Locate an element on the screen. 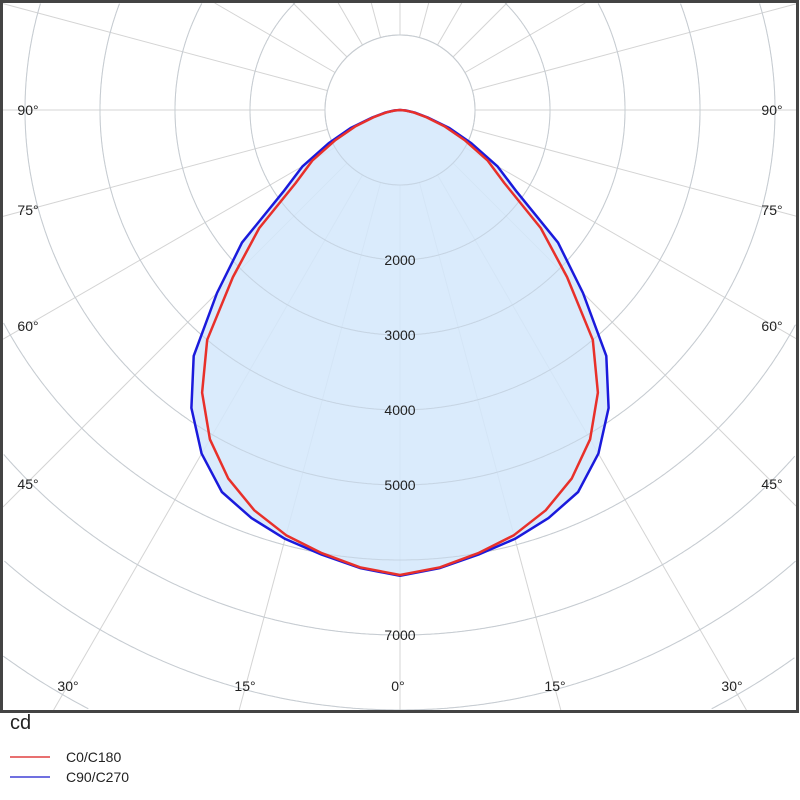 Image resolution: width=800 pixels, height=800 pixels. legend-swatch-blue is located at coordinates (30, 777).